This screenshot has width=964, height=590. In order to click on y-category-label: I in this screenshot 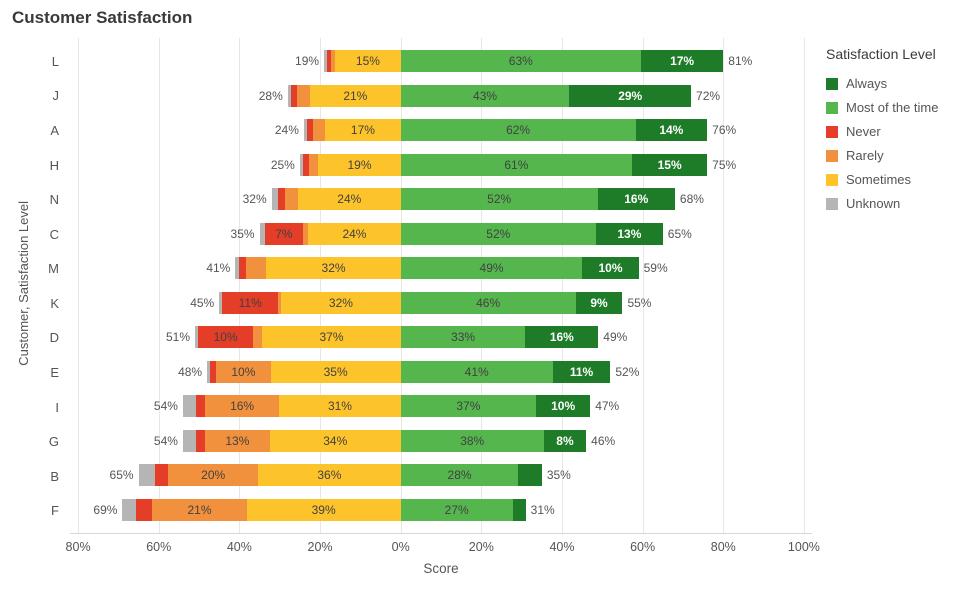, I will do `click(57, 407)`.